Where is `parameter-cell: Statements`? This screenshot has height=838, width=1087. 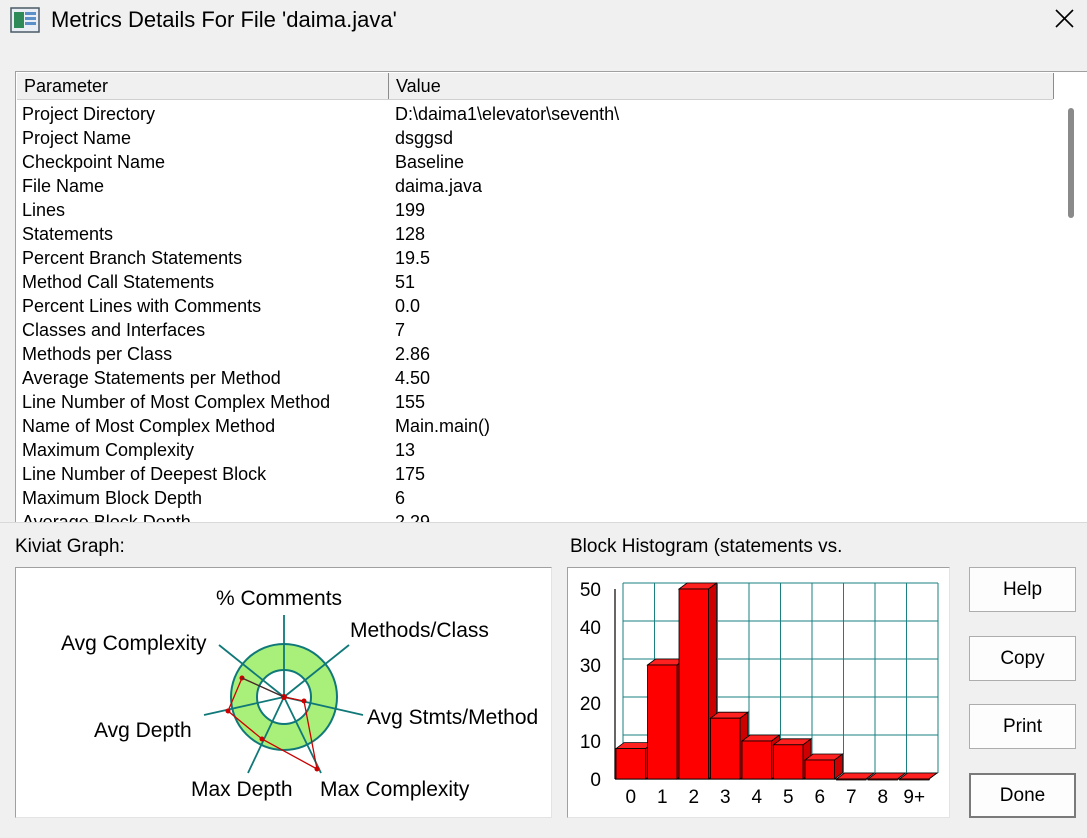 parameter-cell: Statements is located at coordinates (68, 234).